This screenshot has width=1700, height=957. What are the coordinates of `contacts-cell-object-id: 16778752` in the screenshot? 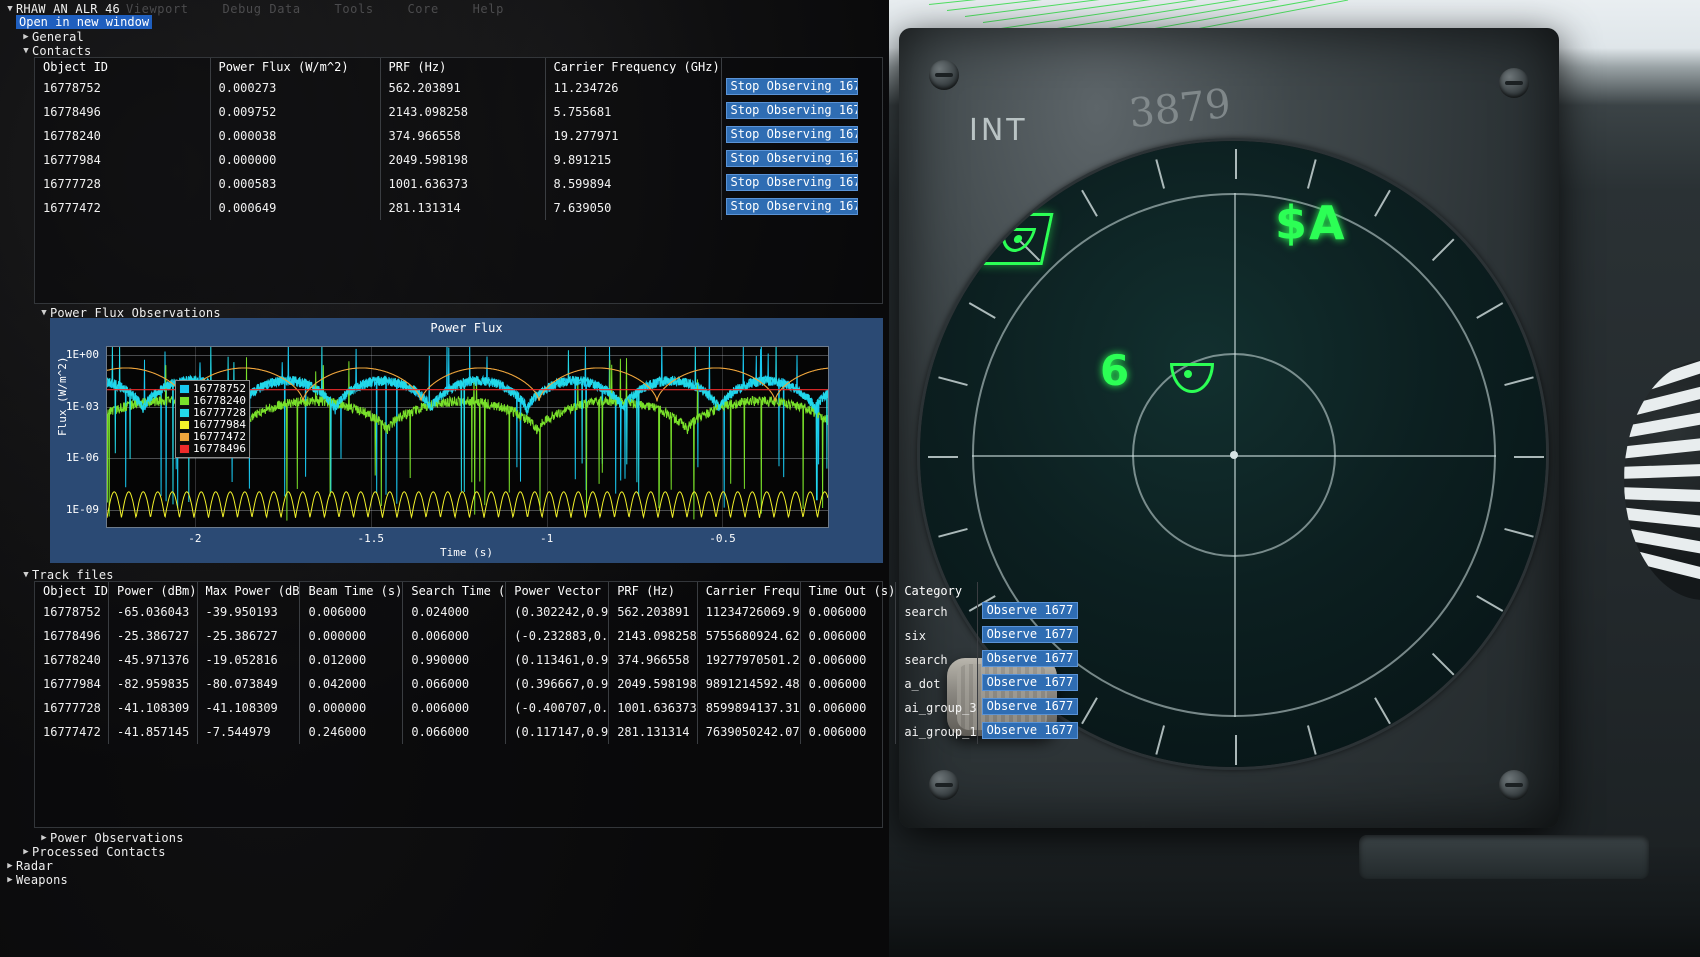 It's located at (123, 88).